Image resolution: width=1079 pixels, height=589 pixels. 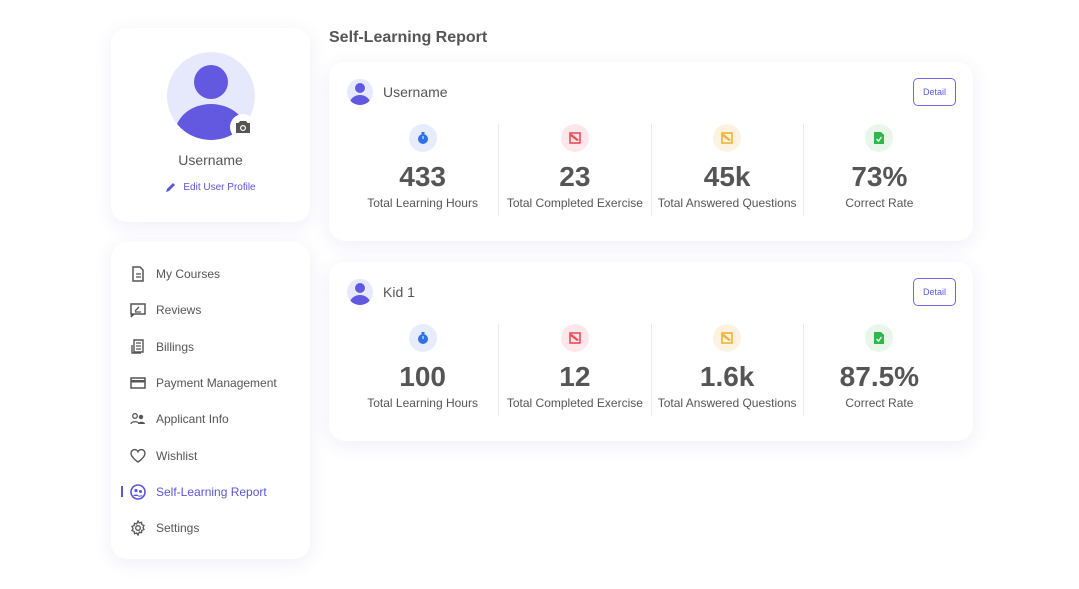 What do you see at coordinates (177, 455) in the screenshot?
I see `sidebar-item-label: Wishlist` at bounding box center [177, 455].